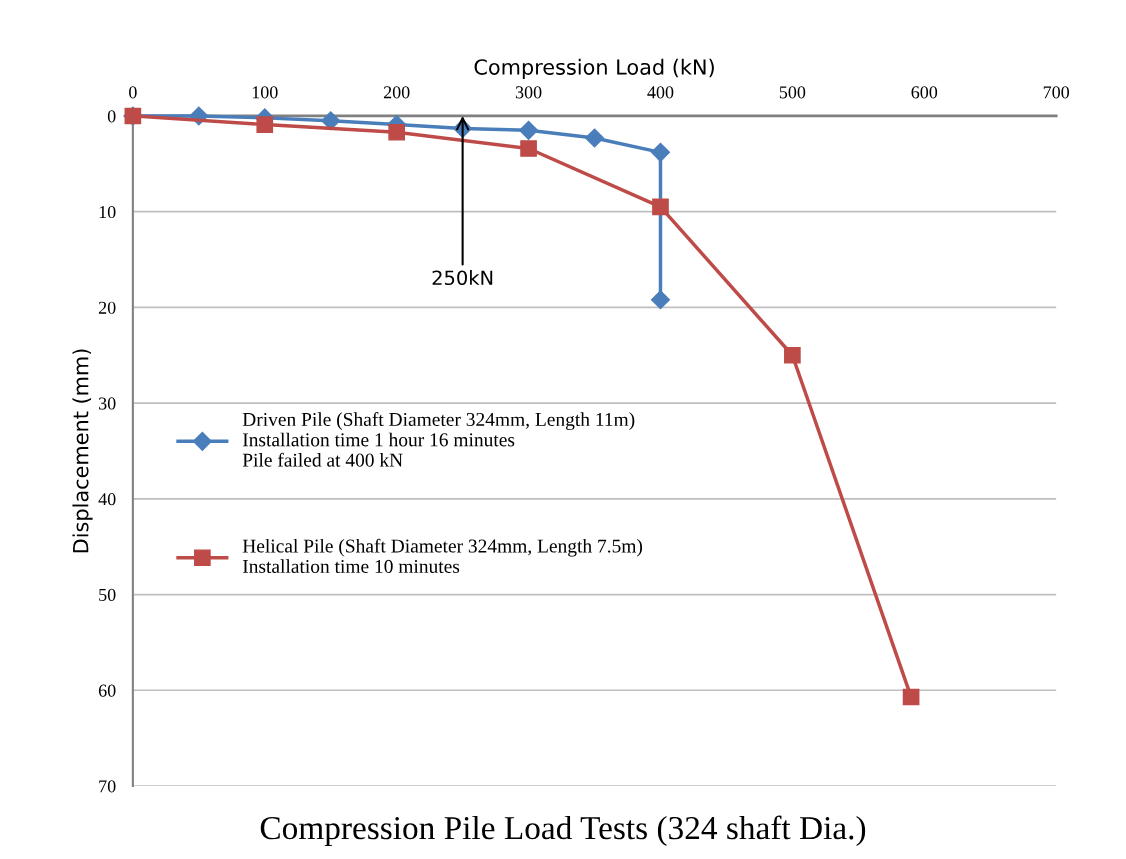 The image size is (1126, 859). What do you see at coordinates (924, 92) in the screenshot?
I see `x-tick-label: 600` at bounding box center [924, 92].